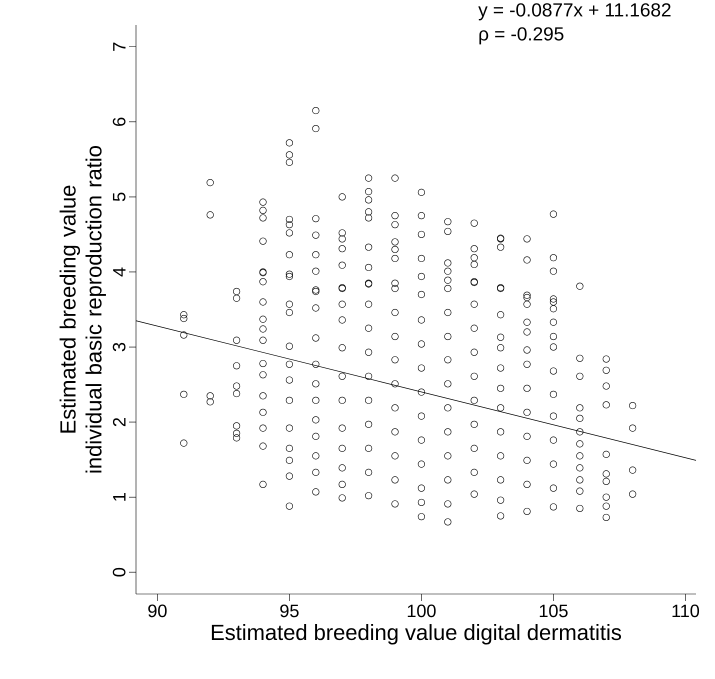 This screenshot has width=715, height=679. What do you see at coordinates (119, 422) in the screenshot?
I see `y-tick-label: 2` at bounding box center [119, 422].